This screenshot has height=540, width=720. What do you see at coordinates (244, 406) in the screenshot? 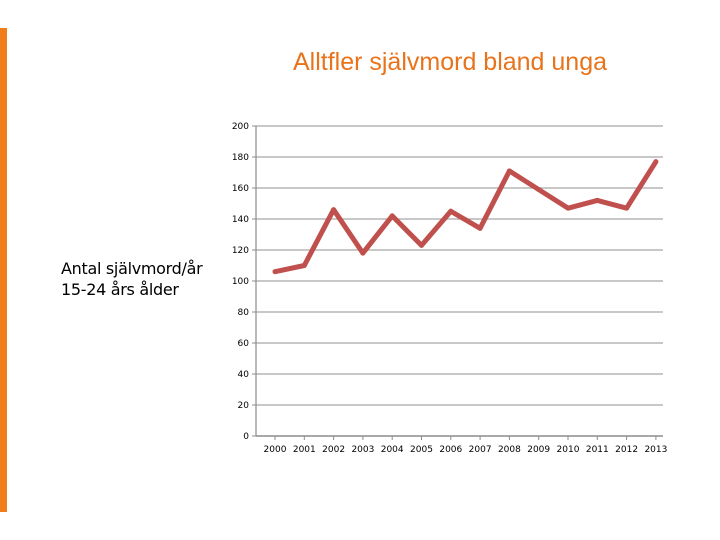
I see `y-tick-label: 20` at bounding box center [244, 406].